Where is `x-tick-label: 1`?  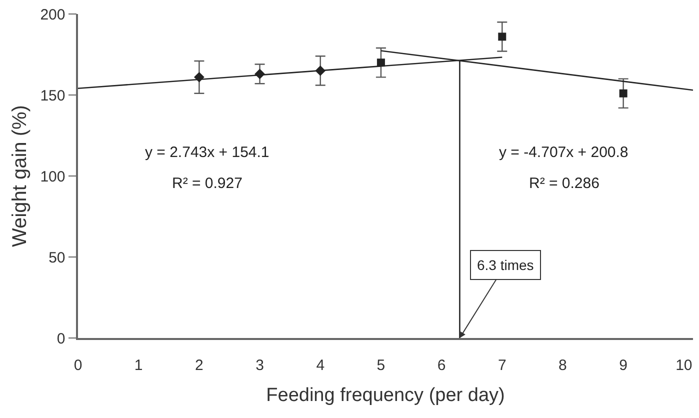 x-tick-label: 1 is located at coordinates (138, 365).